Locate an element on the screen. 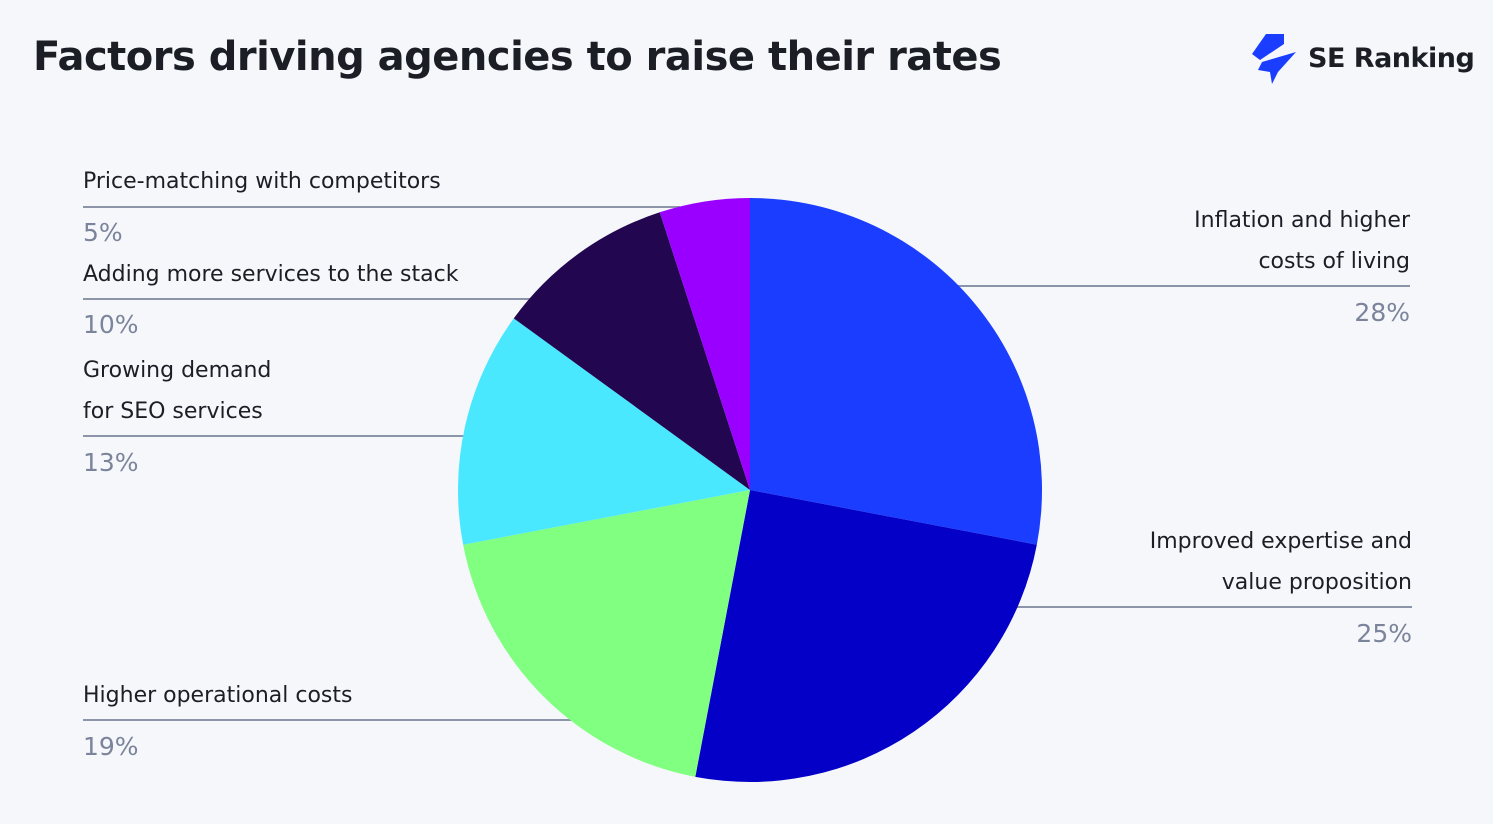 The height and width of the screenshot is (824, 1493). label-line: Higher operational costs is located at coordinates (218, 695).